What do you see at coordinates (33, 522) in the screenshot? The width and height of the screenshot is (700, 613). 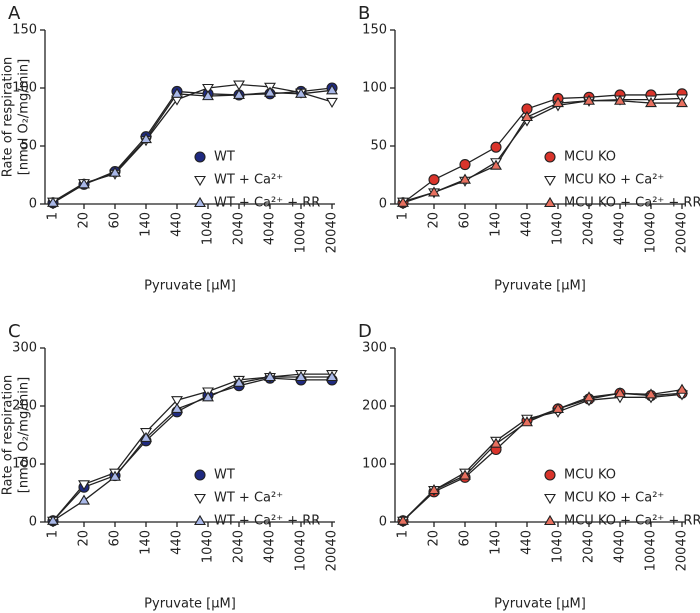 I see `y-tick-label: 0` at bounding box center [33, 522].